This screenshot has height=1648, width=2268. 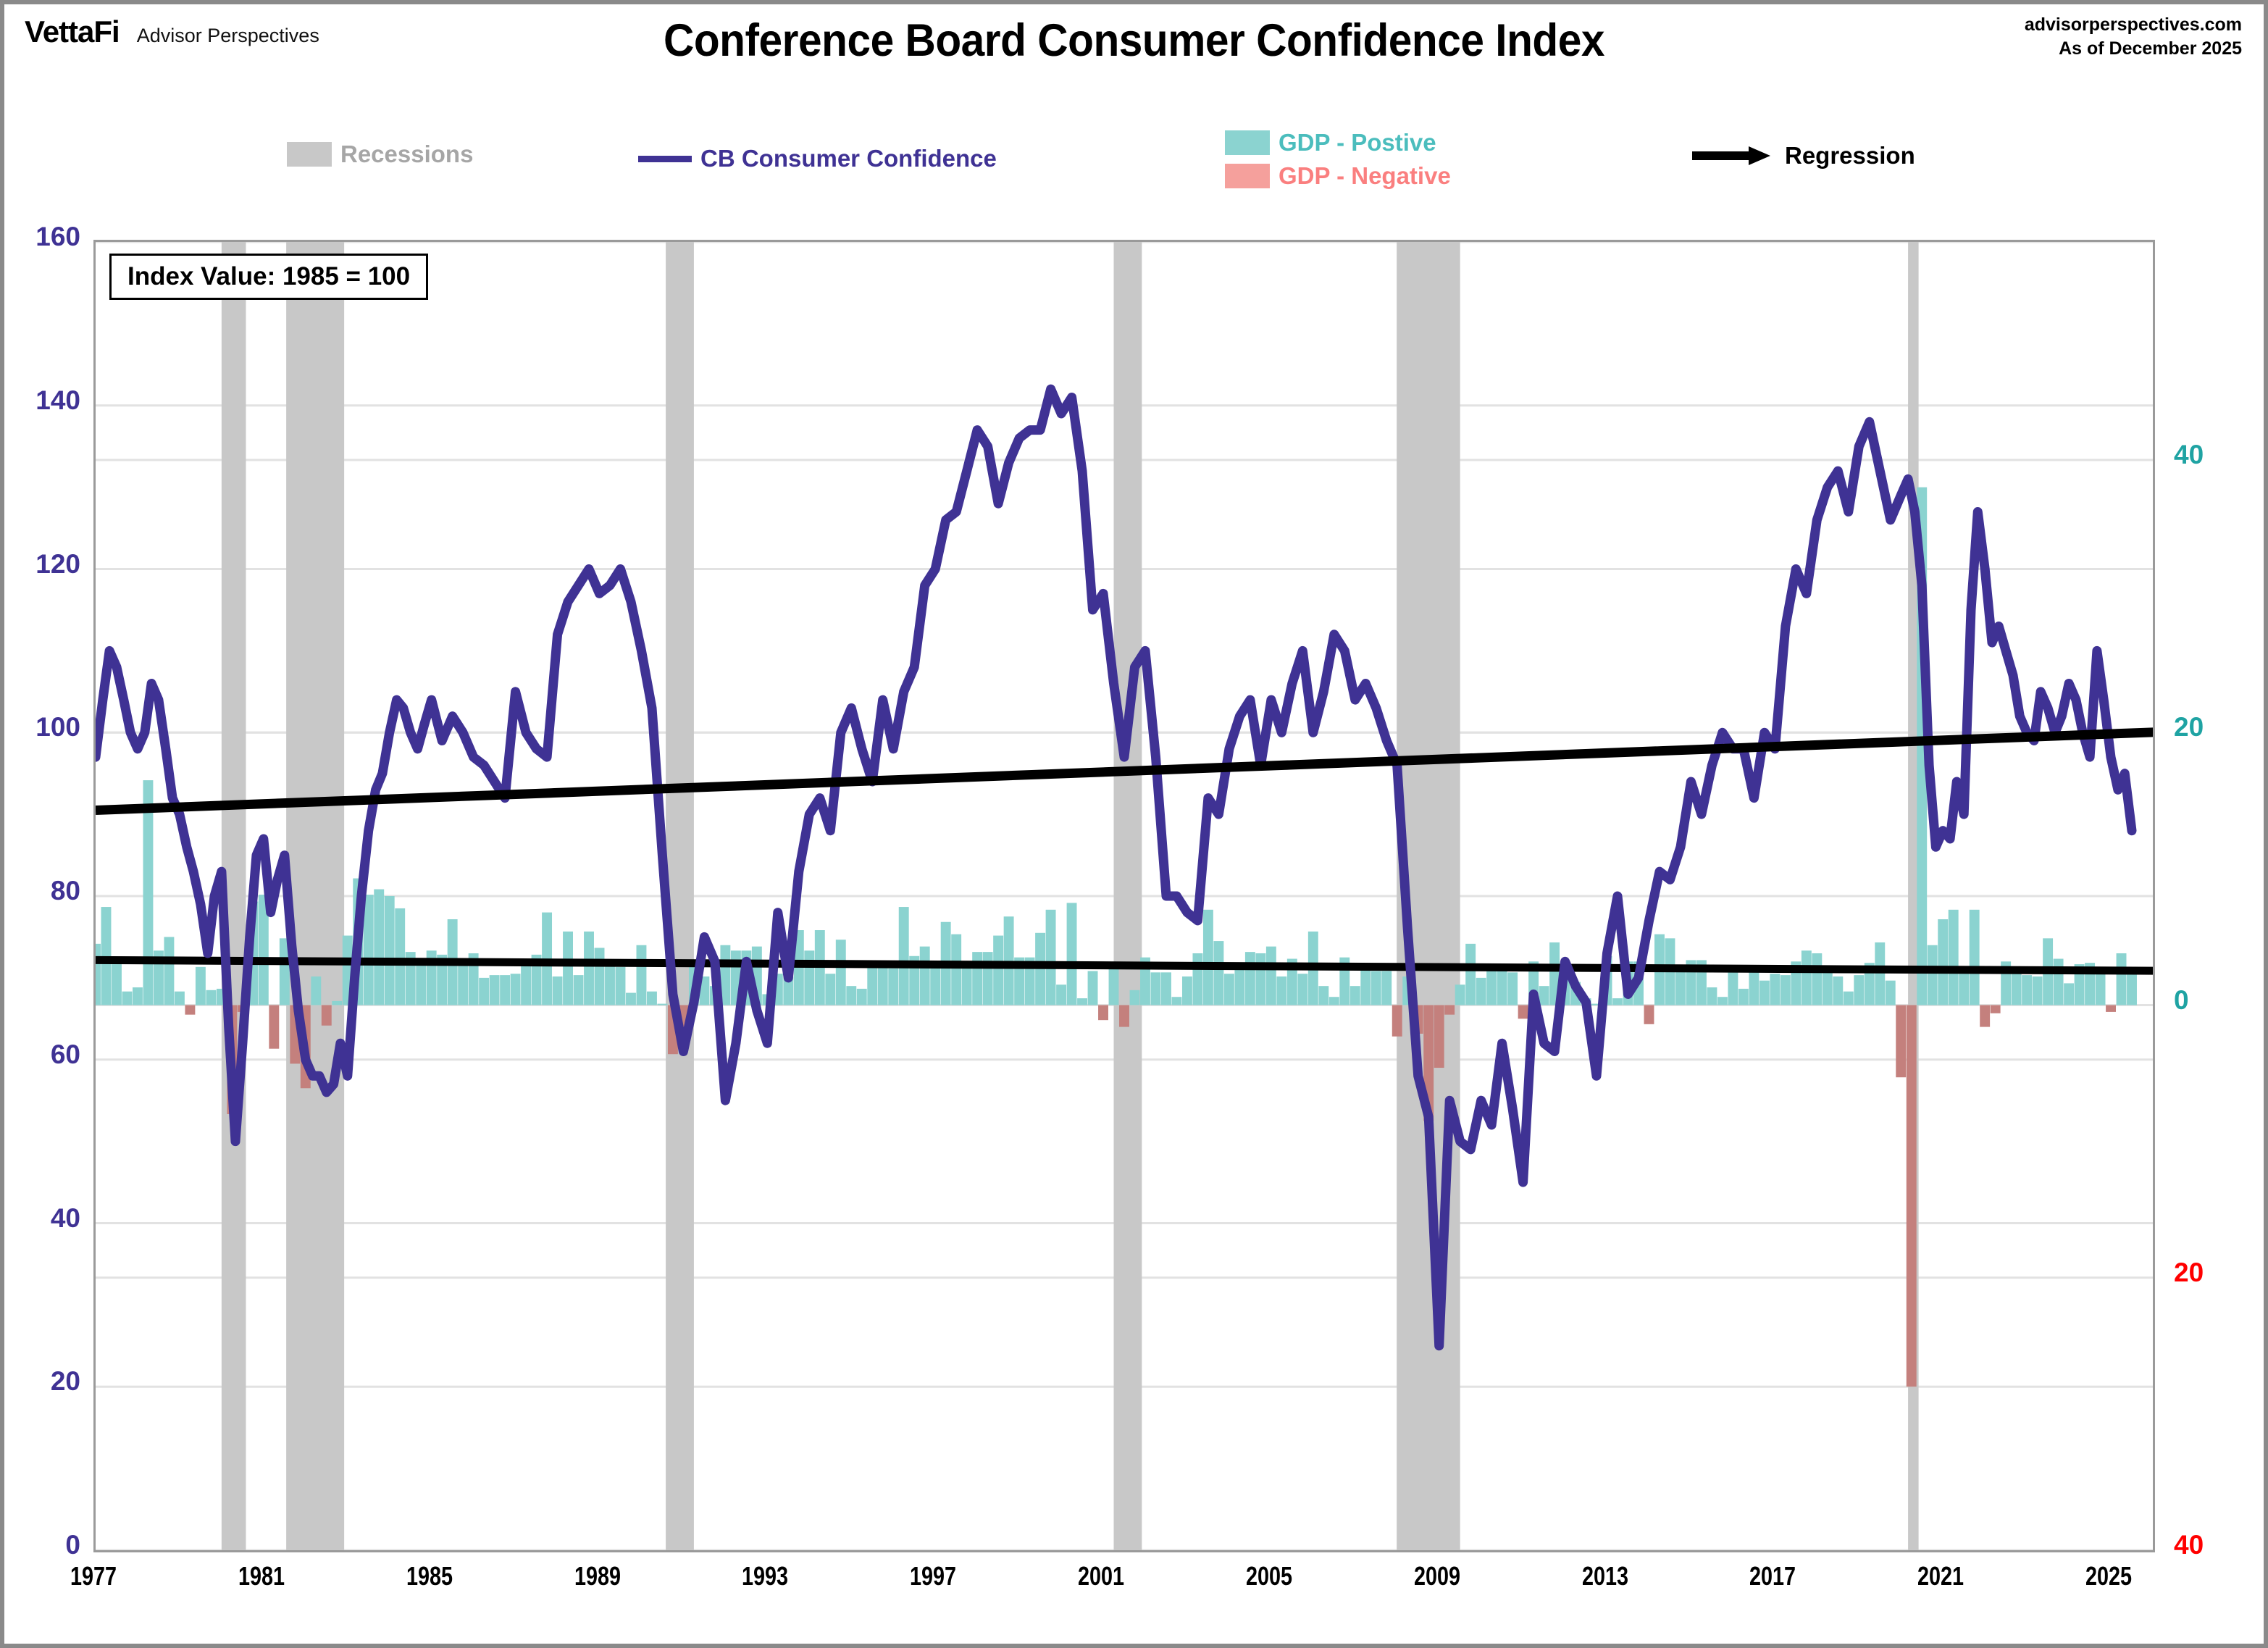 What do you see at coordinates (2189, 727) in the screenshot?
I see `y-tick-right: 20` at bounding box center [2189, 727].